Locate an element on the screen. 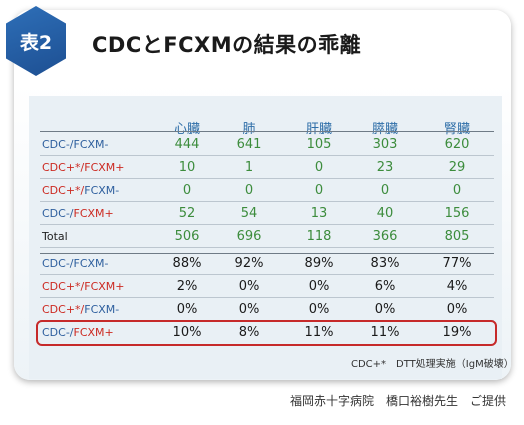 Image resolution: width=524 pixels, height=425 pixels. table-cell: 4% is located at coordinates (457, 286).